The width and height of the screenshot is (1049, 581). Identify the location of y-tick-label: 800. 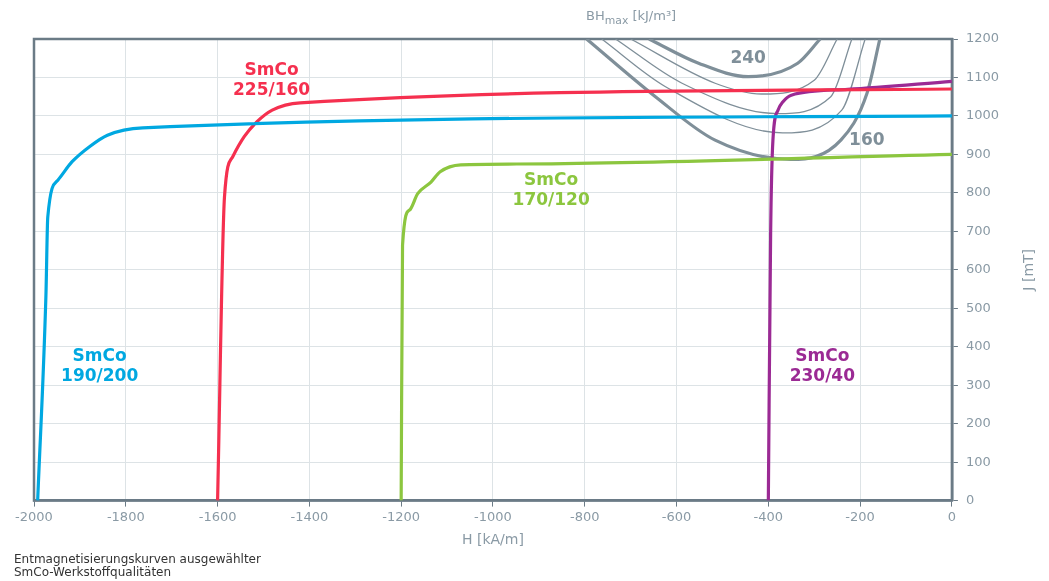
(978, 192).